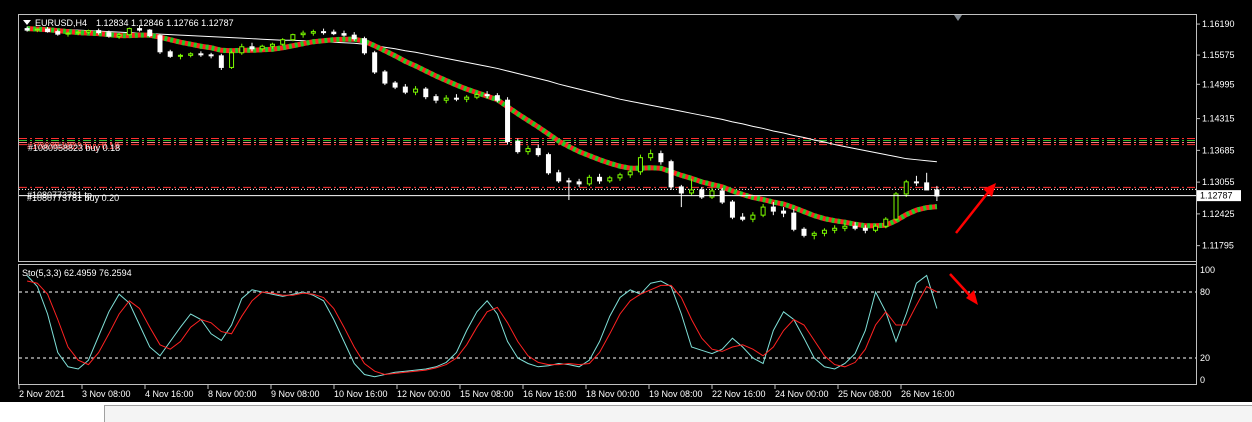 The image size is (1252, 422). Describe the element at coordinates (74, 148) in the screenshot. I see `order-label-buy-018: #1080958823 buy 0.18` at that location.